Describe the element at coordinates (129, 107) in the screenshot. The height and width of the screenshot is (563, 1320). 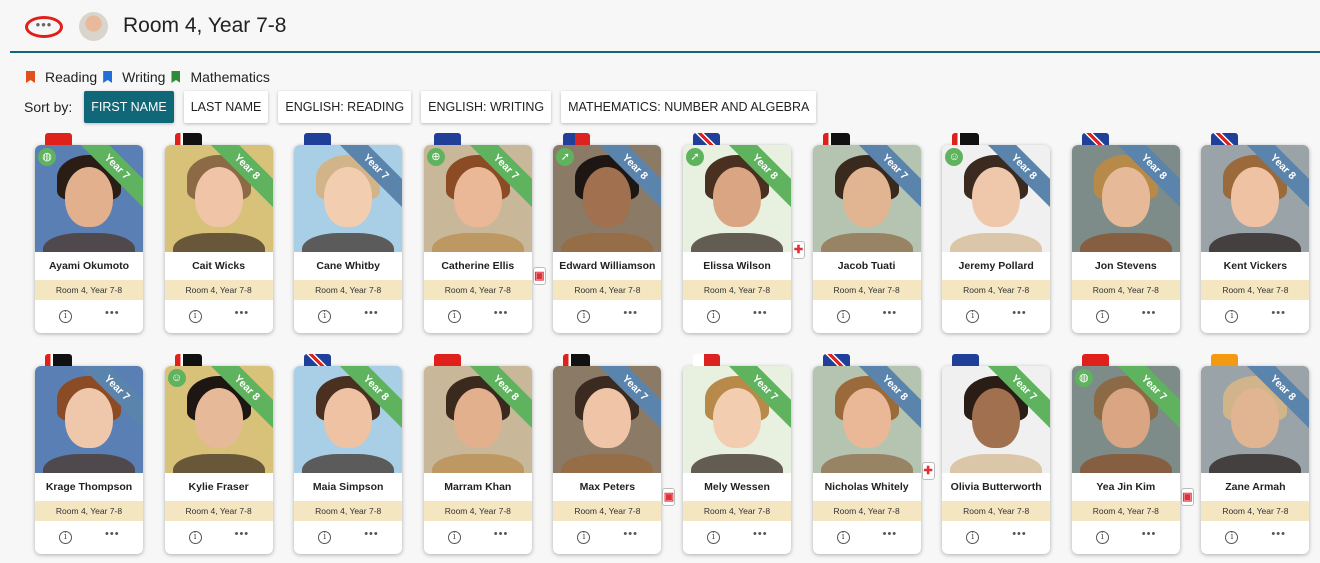
I see `sort-first-name-button: FIRST NAME` at that location.